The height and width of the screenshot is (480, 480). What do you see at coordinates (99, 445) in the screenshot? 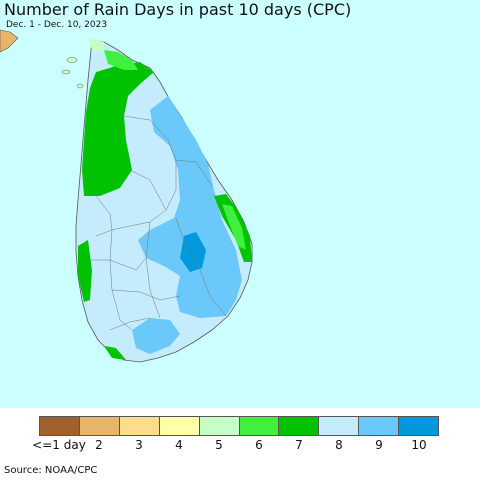
I see `legend-label-2: 2` at bounding box center [99, 445].